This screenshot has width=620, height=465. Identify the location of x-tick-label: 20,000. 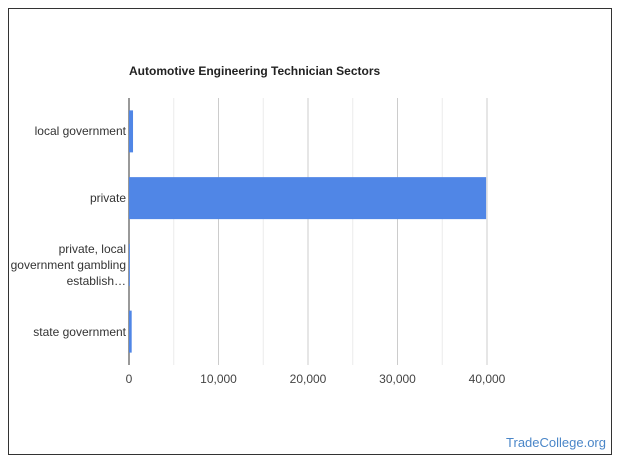
(308, 379).